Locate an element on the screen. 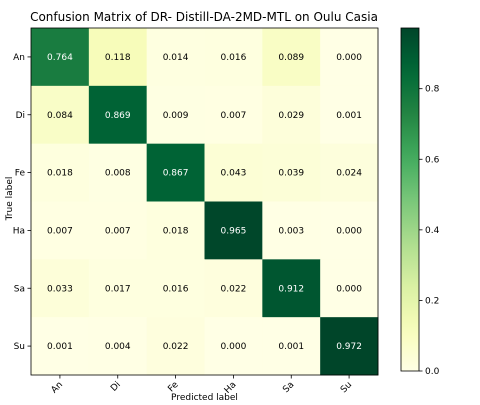 The width and height of the screenshot is (480, 405). cell-value-label: 0.004 is located at coordinates (118, 347).